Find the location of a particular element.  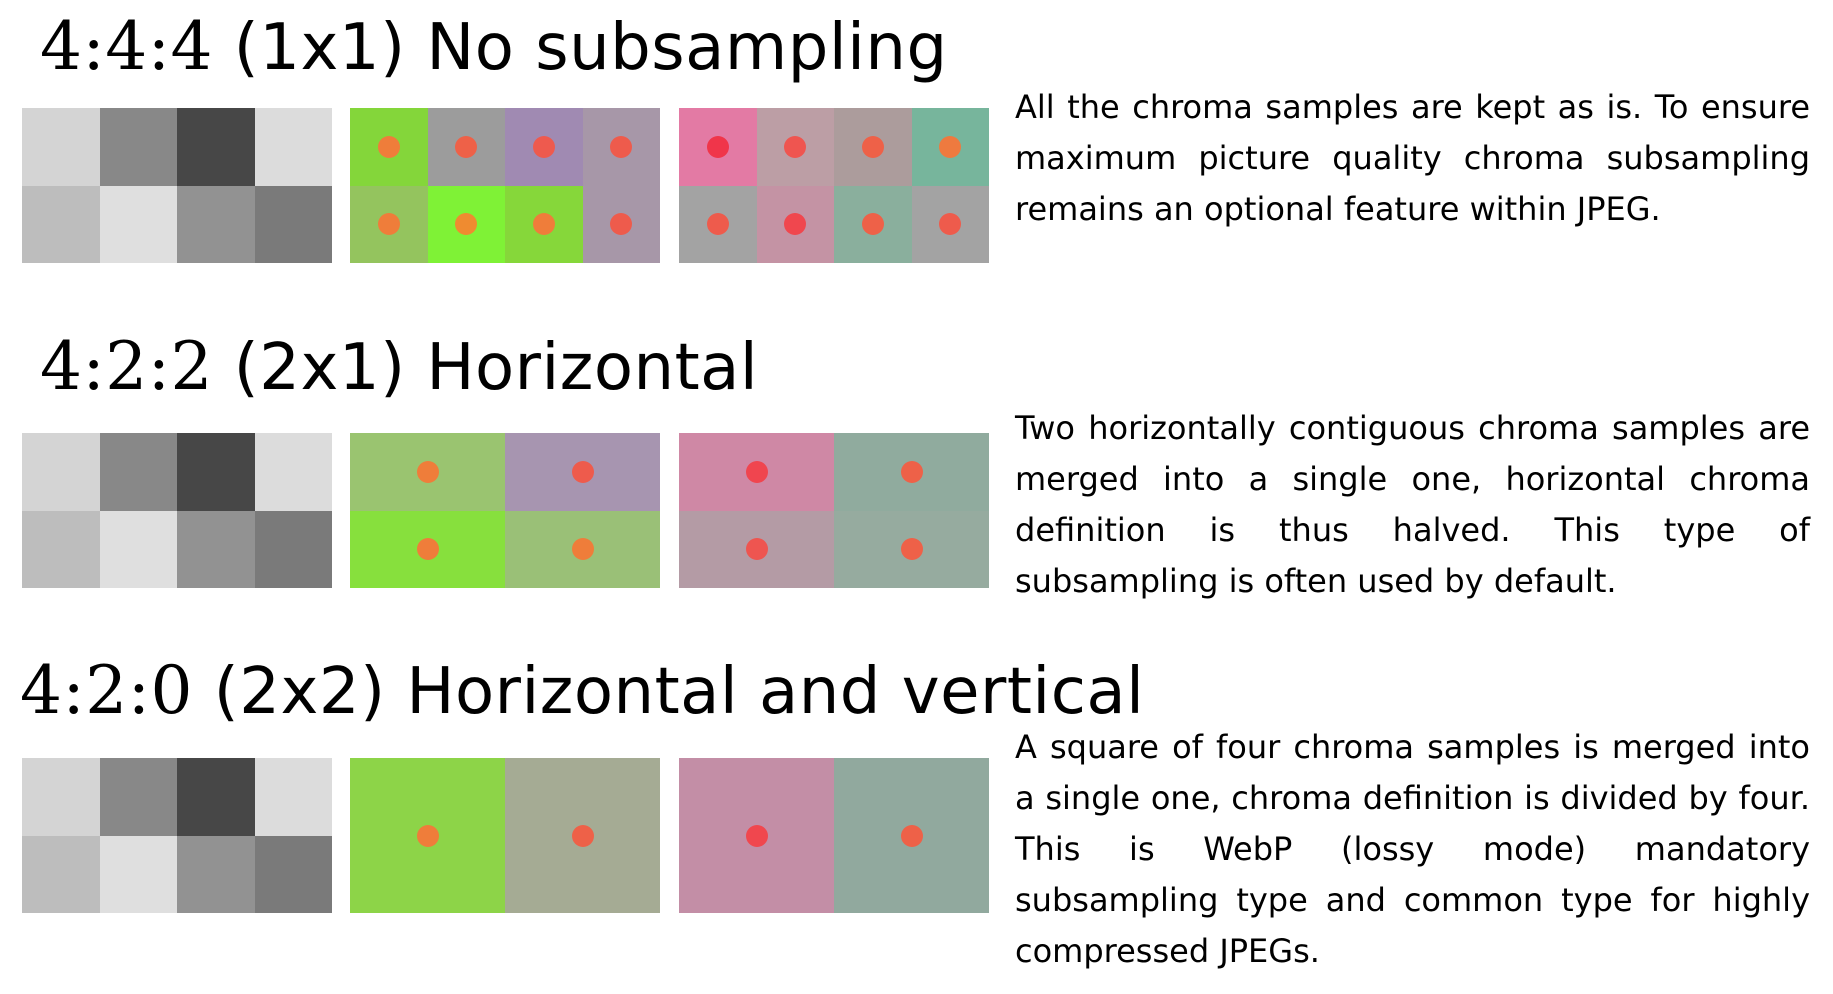

ratio-label: 4:2:0 is located at coordinates (106, 690).